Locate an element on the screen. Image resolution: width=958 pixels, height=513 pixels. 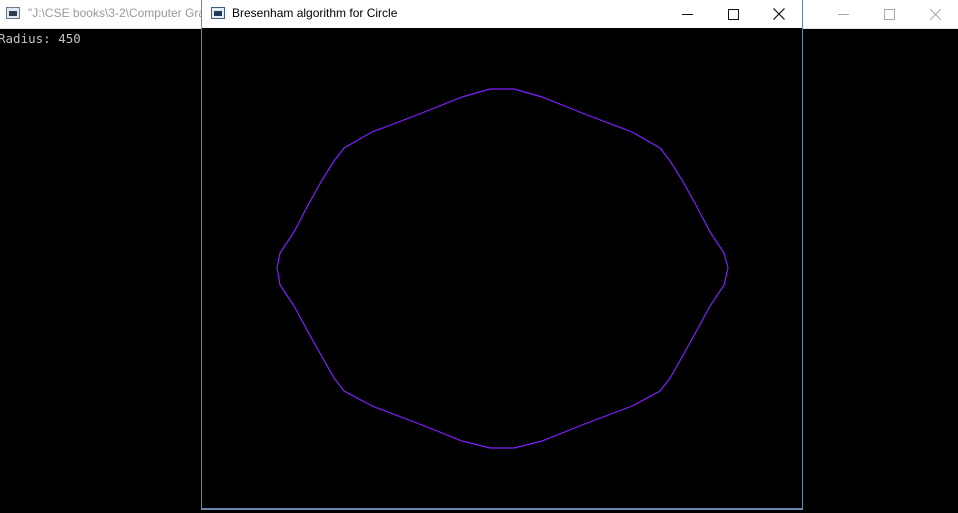
graphics-window-title: Bresenham algorithm for Circle is located at coordinates (315, 13).